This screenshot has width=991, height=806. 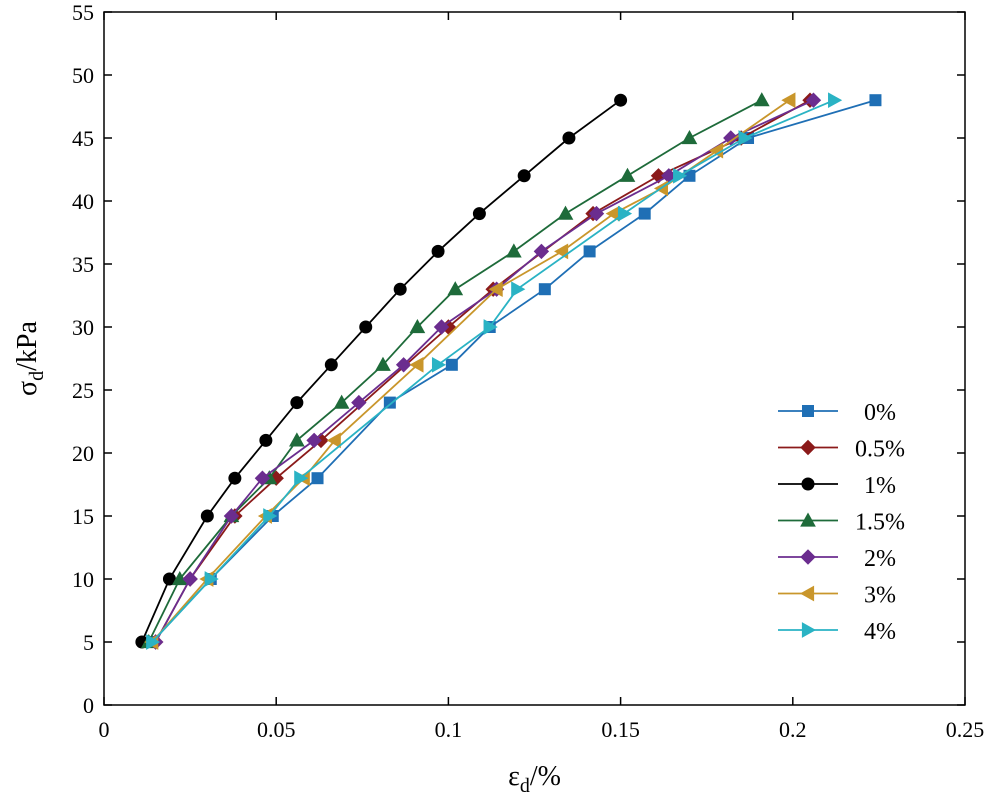 I want to click on y-tick-label: 10, so click(x=83, y=579).